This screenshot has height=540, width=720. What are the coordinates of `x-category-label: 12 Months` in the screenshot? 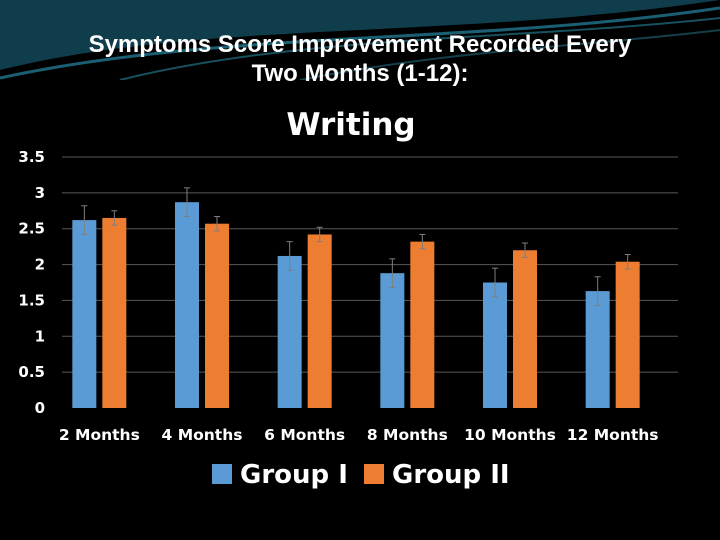 It's located at (613, 435).